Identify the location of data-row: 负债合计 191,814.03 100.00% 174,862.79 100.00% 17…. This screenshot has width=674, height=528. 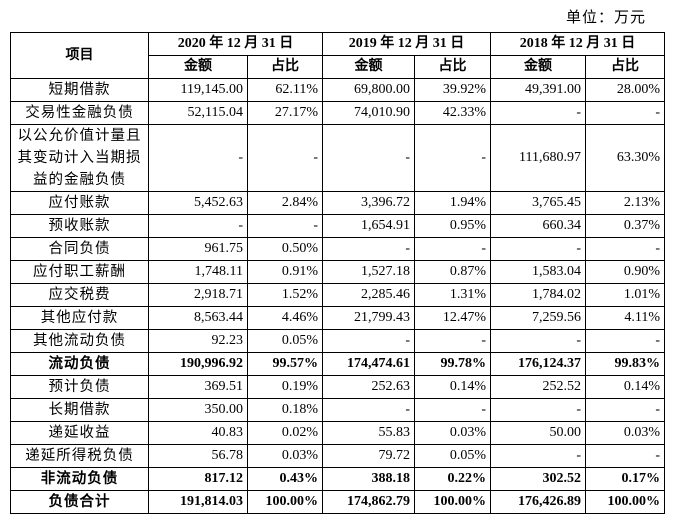
(337, 502).